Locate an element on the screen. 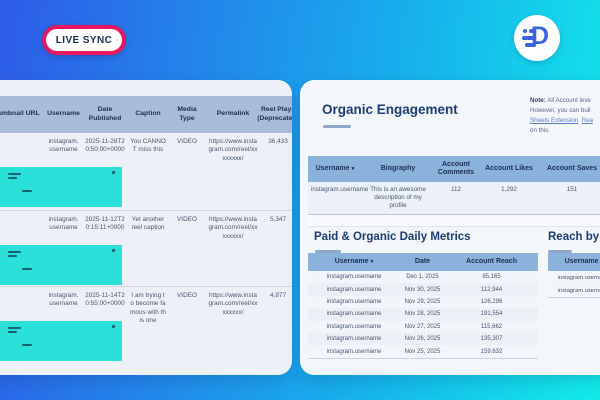 Image resolution: width=600 pixels, height=400 pixels. note-line: on this. is located at coordinates (540, 130).